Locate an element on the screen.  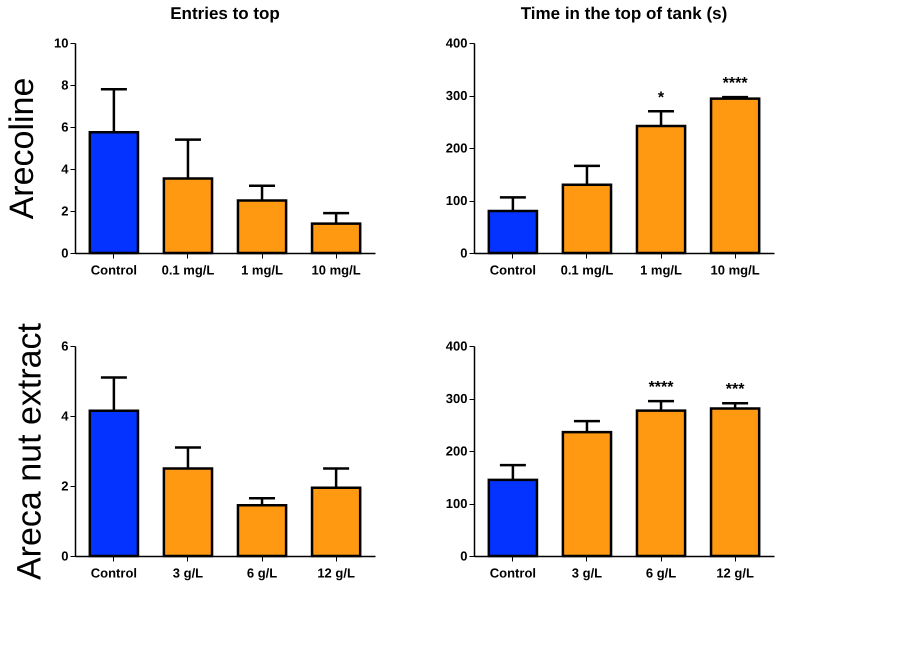
y-tick-label: 8 is located at coordinates (64, 85).